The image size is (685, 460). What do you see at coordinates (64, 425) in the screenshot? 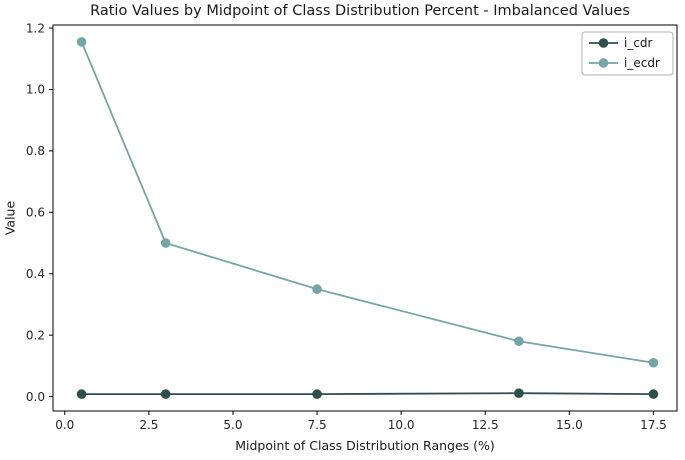
I see `x-tick-label: 0.0` at bounding box center [64, 425].